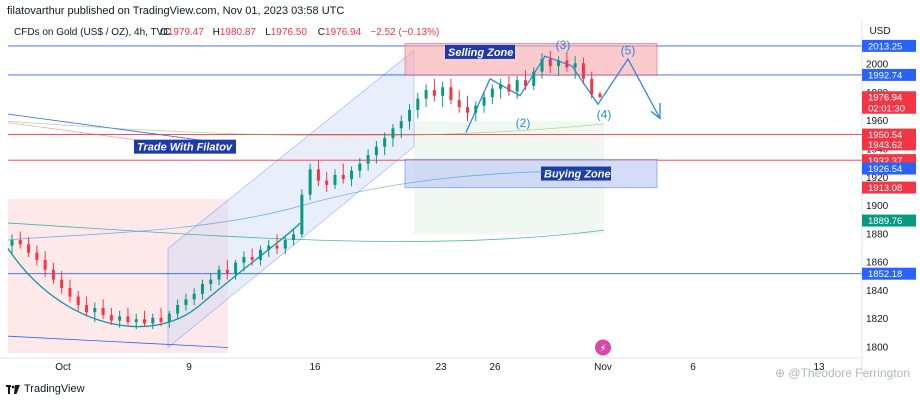 This screenshot has width=920, height=403. I want to click on descending-channel-bottom, so click(118, 341).